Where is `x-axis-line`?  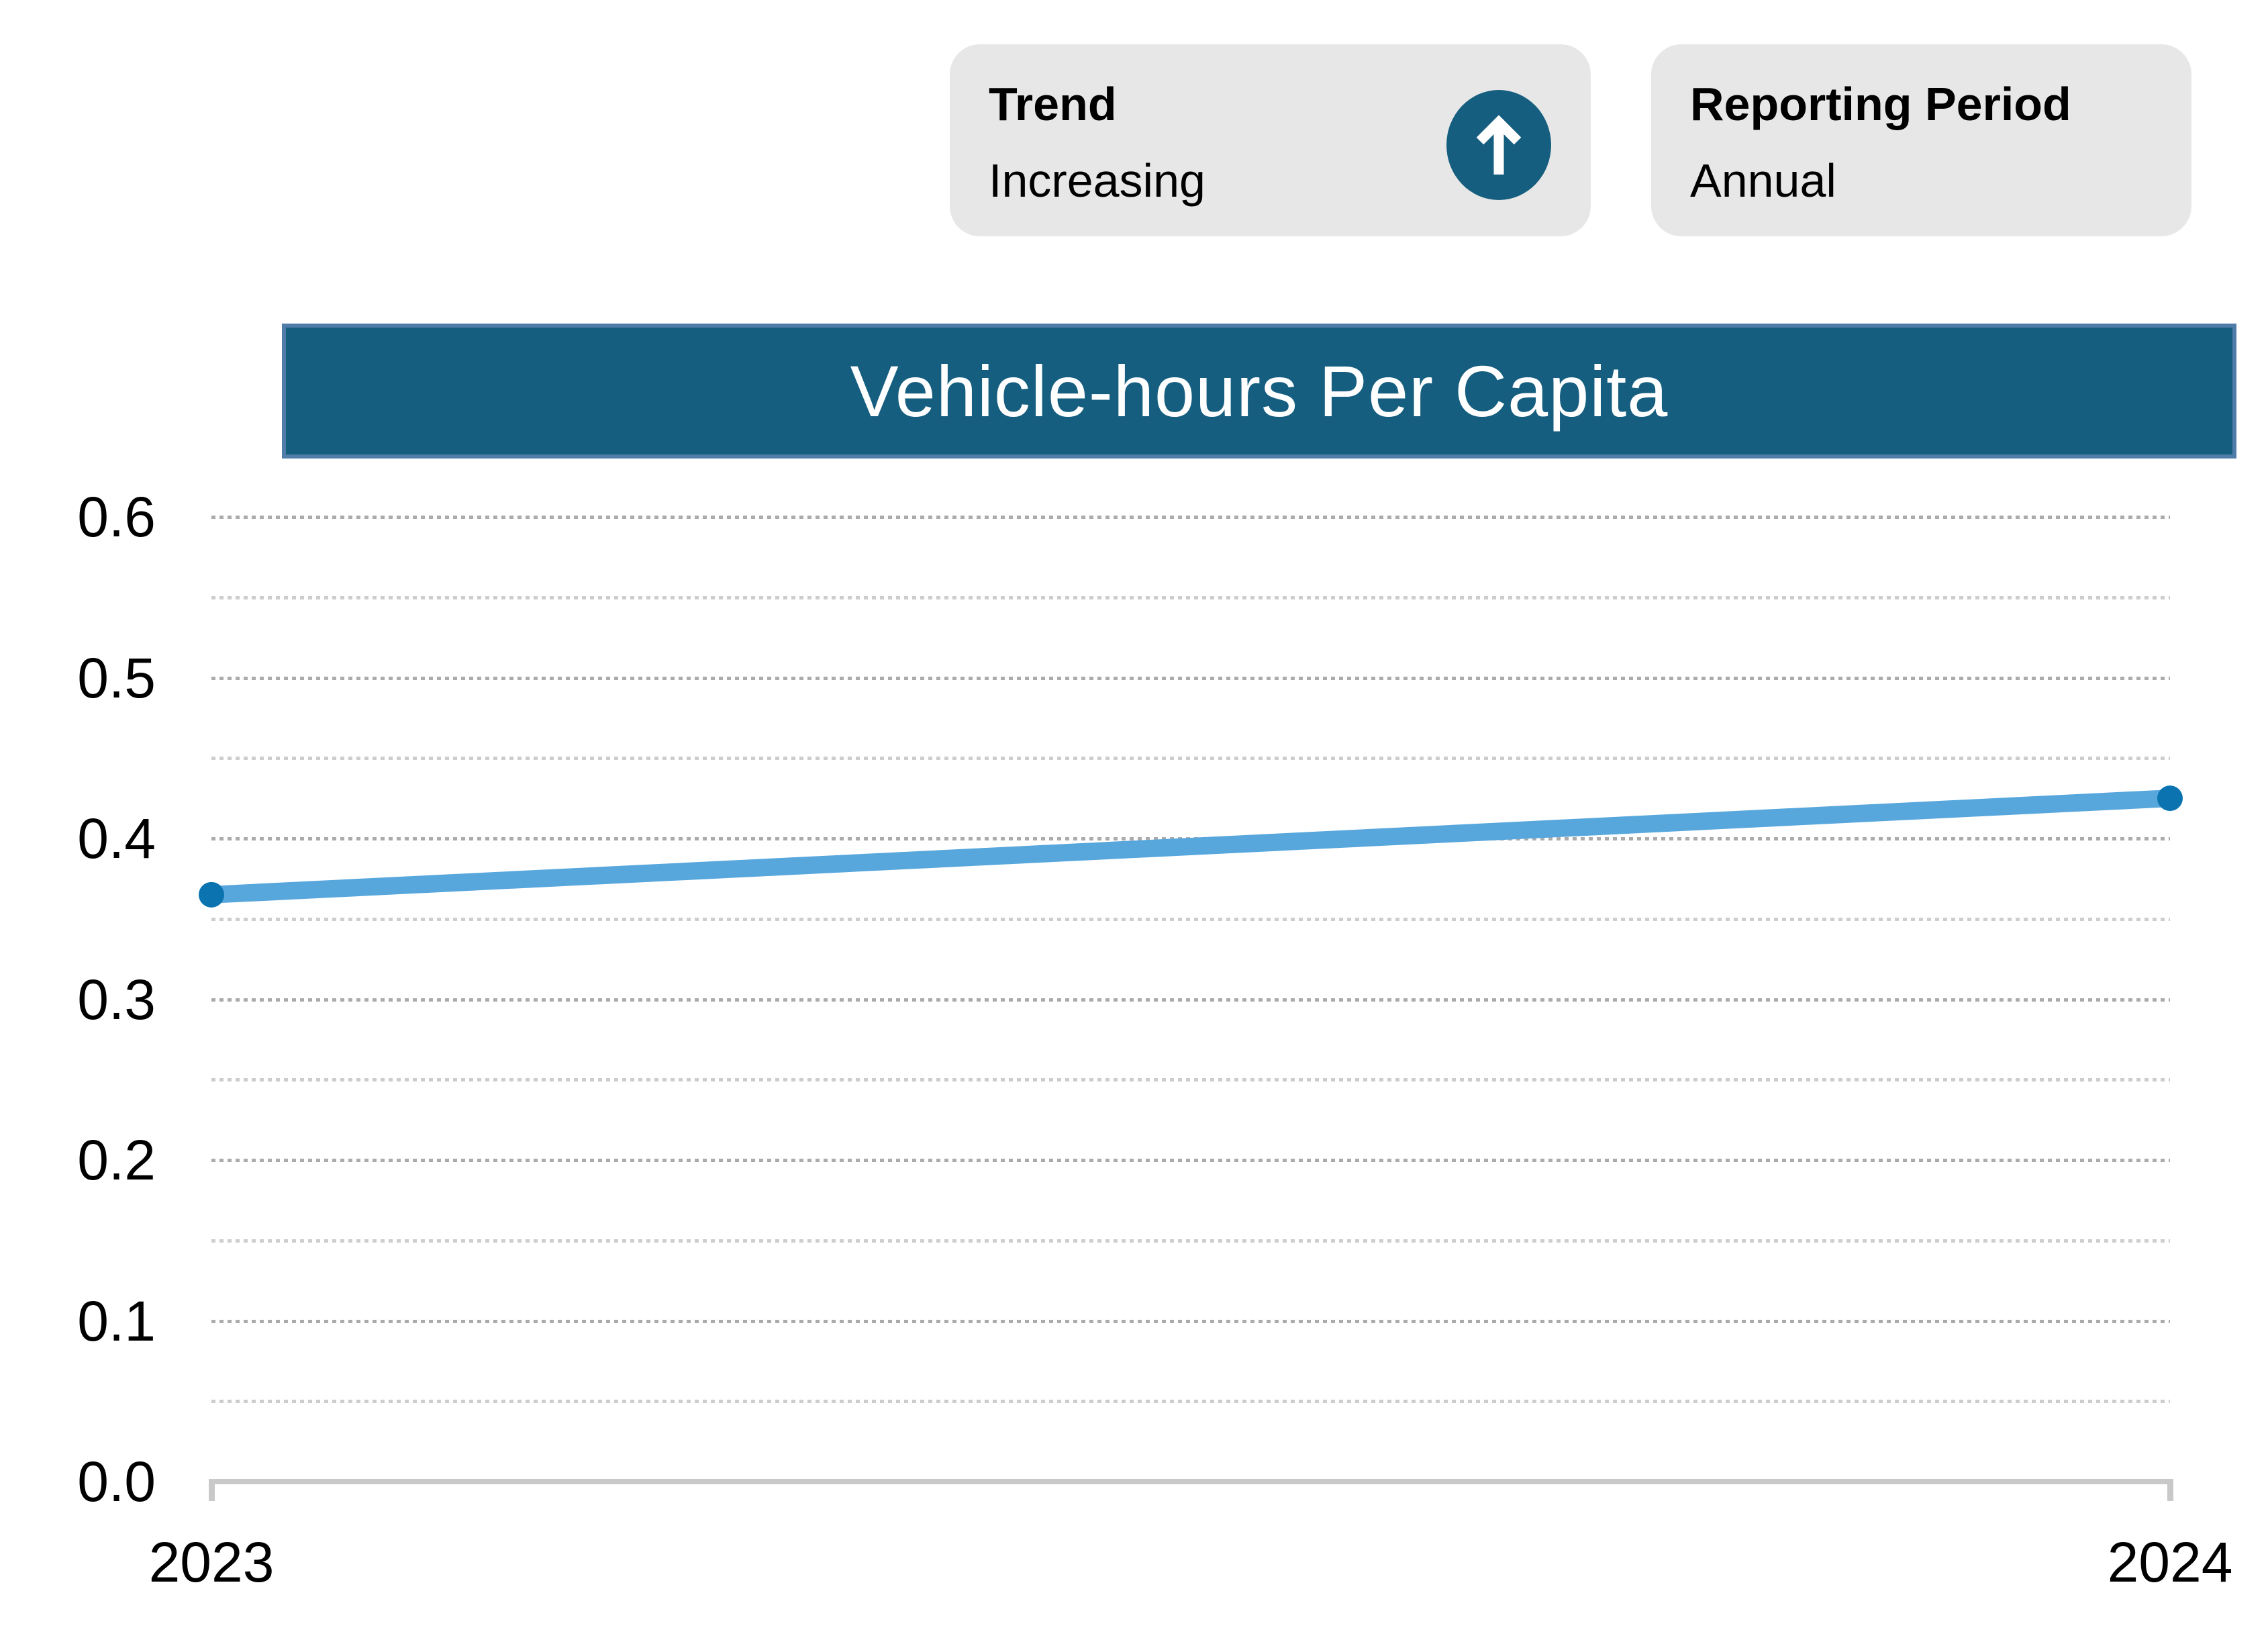
x-axis-line is located at coordinates (1191, 1481).